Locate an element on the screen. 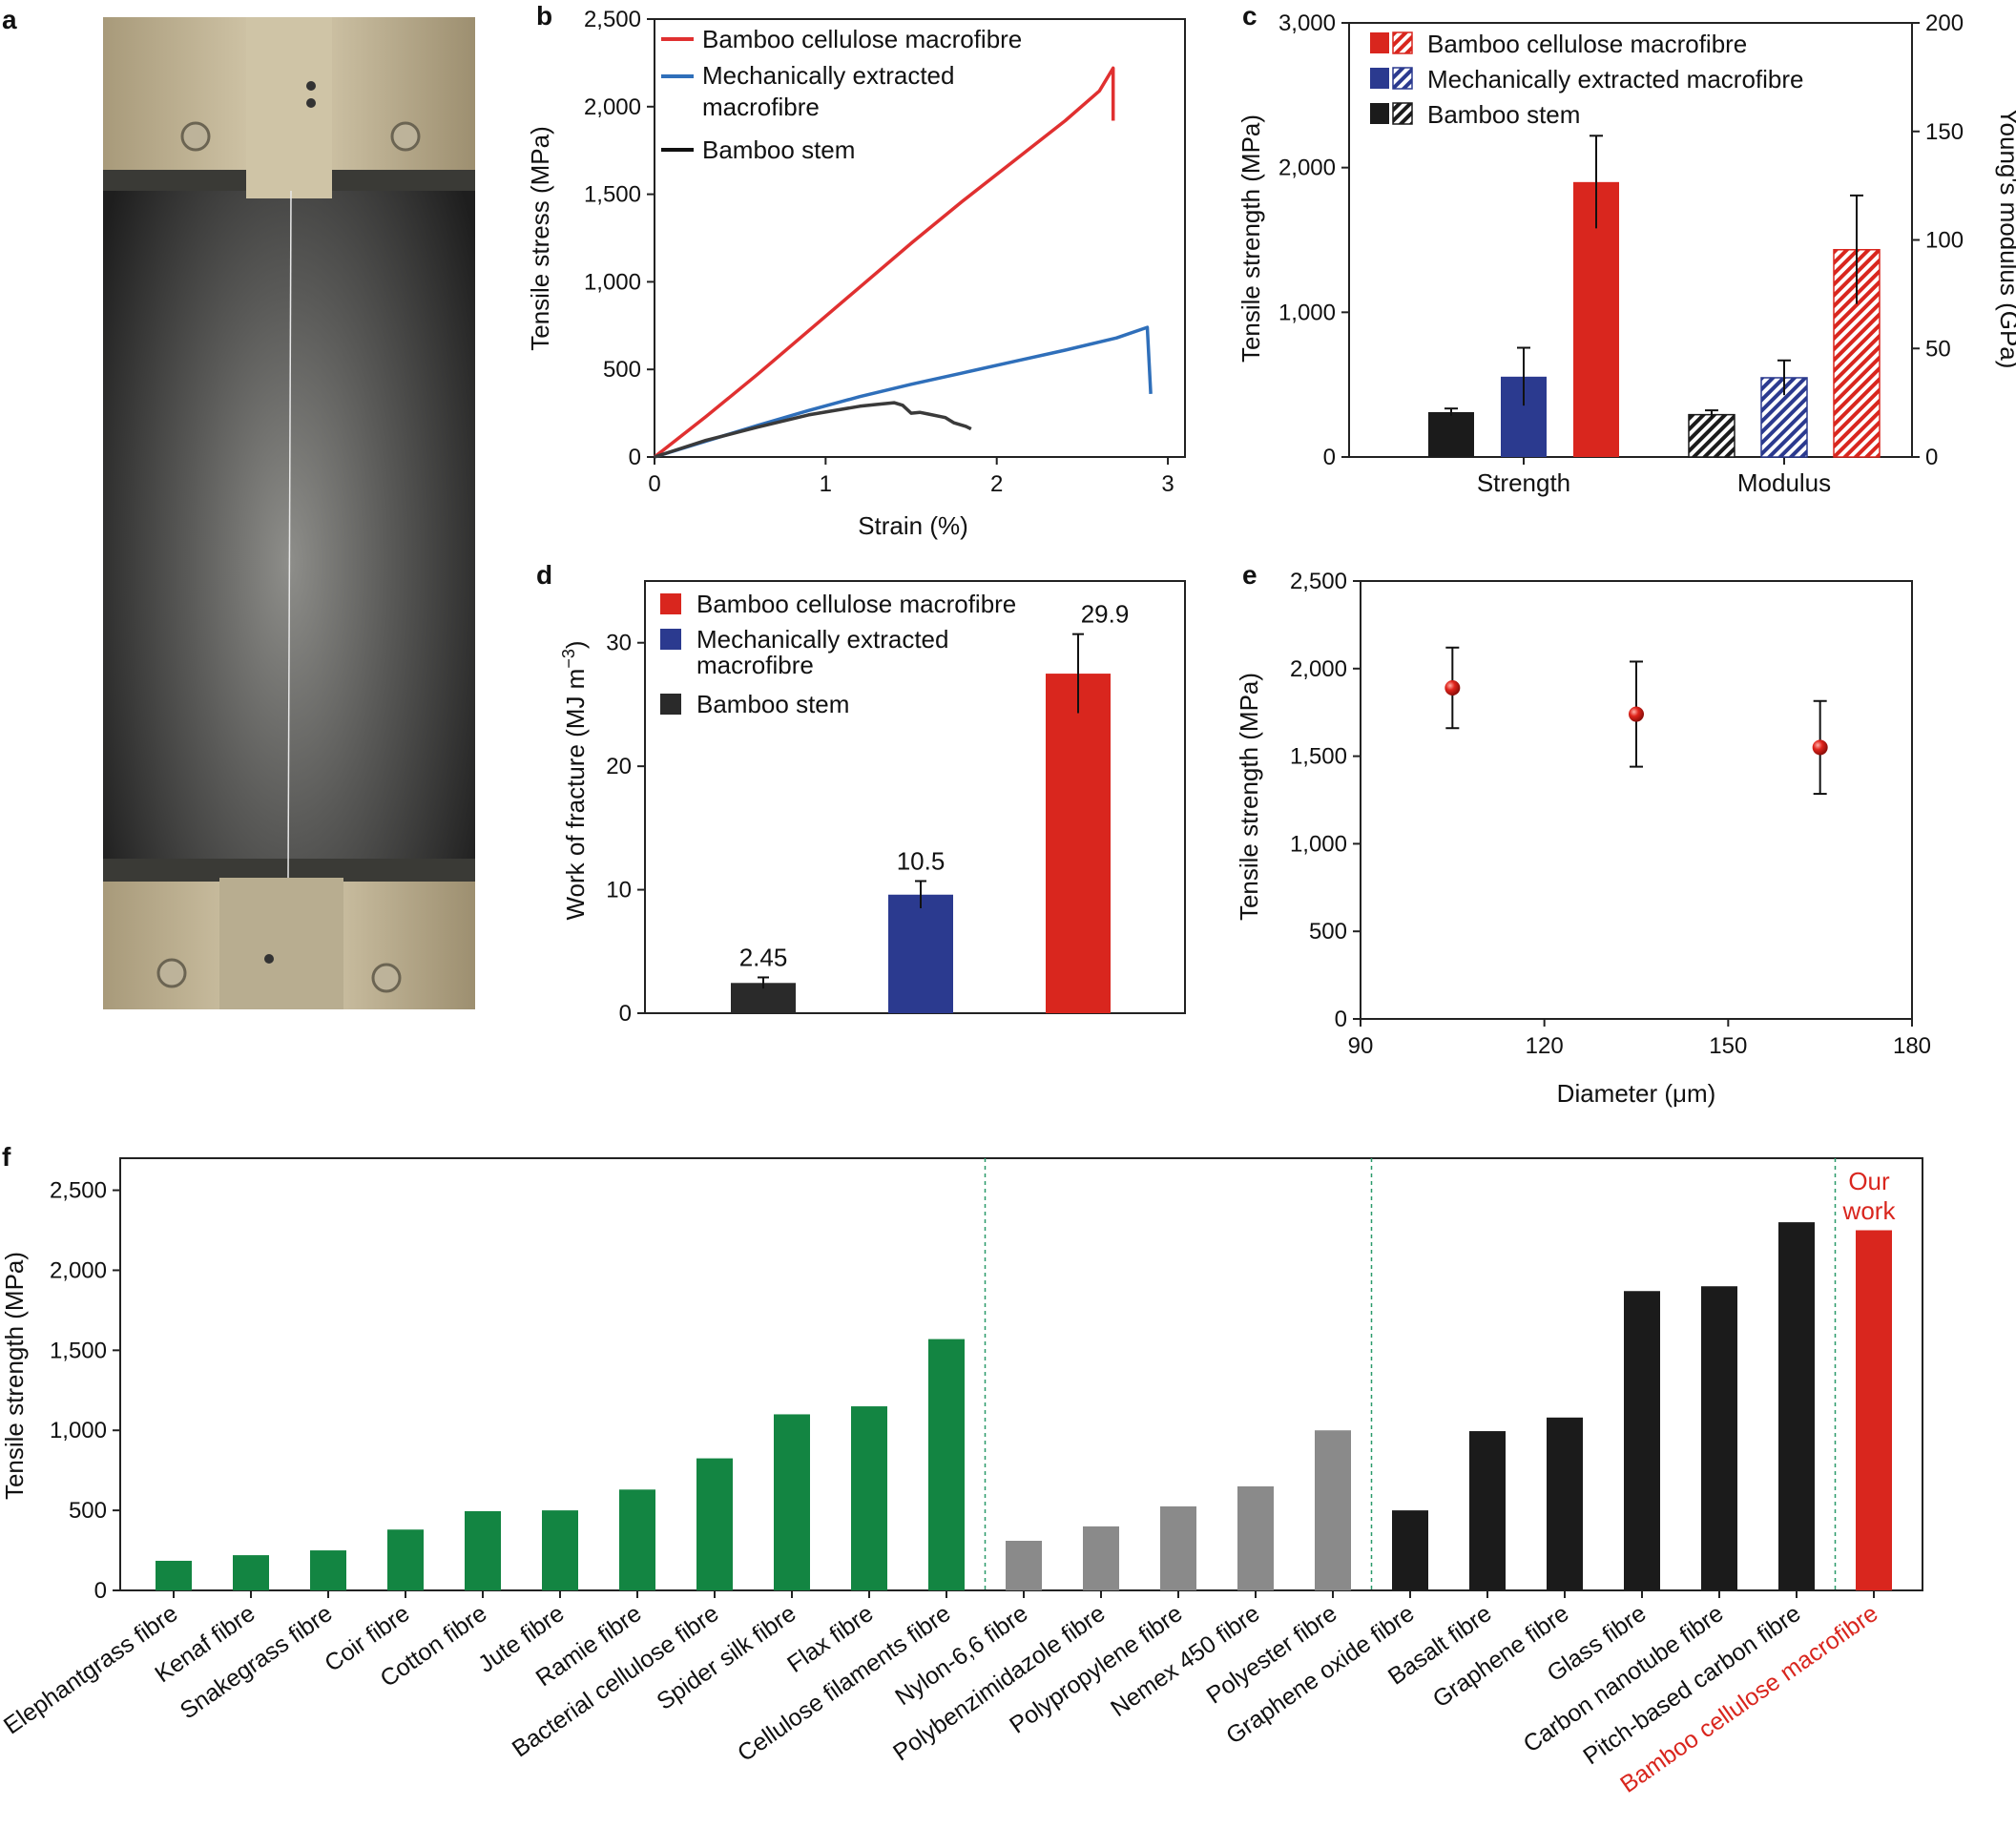 Image resolution: width=2016 pixels, height=1848 pixels. chart-e-xtick-label: 120 is located at coordinates (1545, 1046).